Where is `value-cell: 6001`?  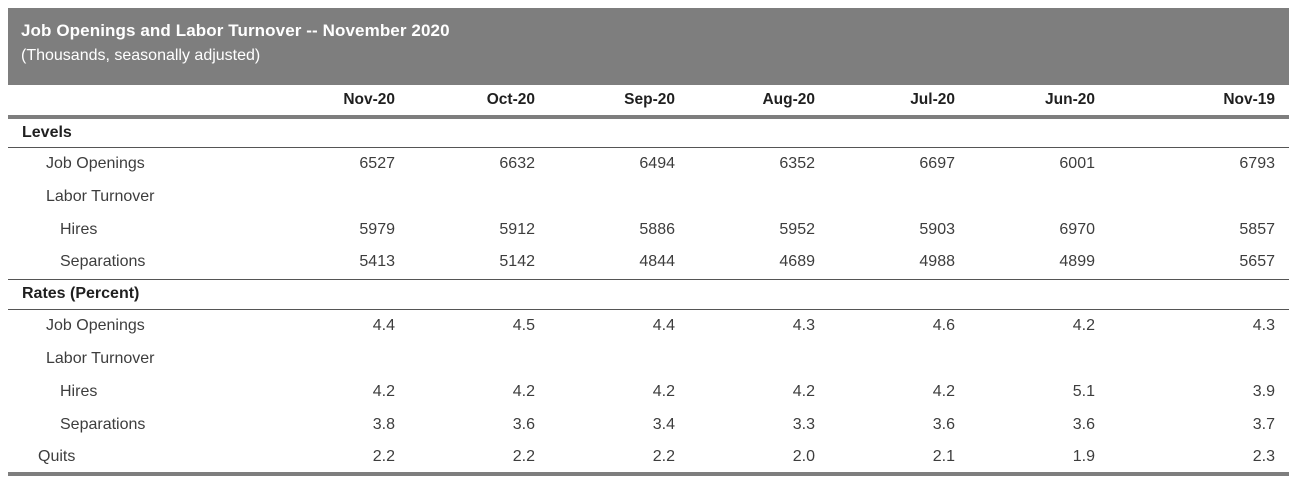 value-cell: 6001 is located at coordinates (1077, 163).